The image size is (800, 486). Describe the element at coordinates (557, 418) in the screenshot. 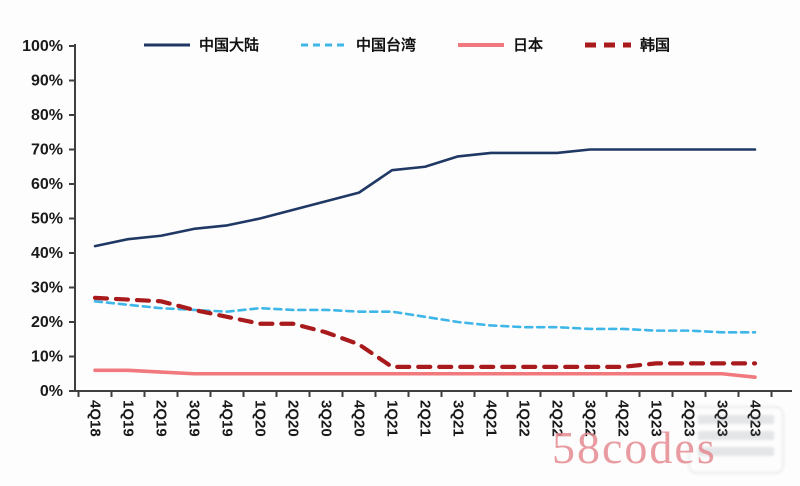

I see `x-axis-tick-label: 2Q22` at that location.